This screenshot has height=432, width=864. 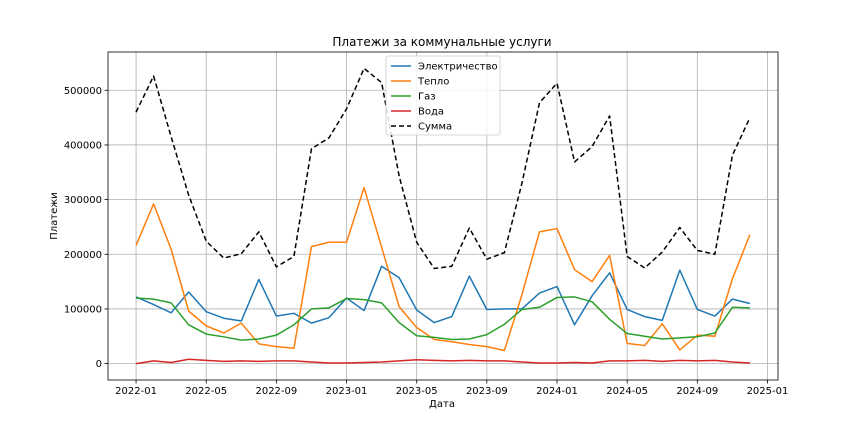 I want to click on y-tick-label: 400000, so click(x=83, y=145).